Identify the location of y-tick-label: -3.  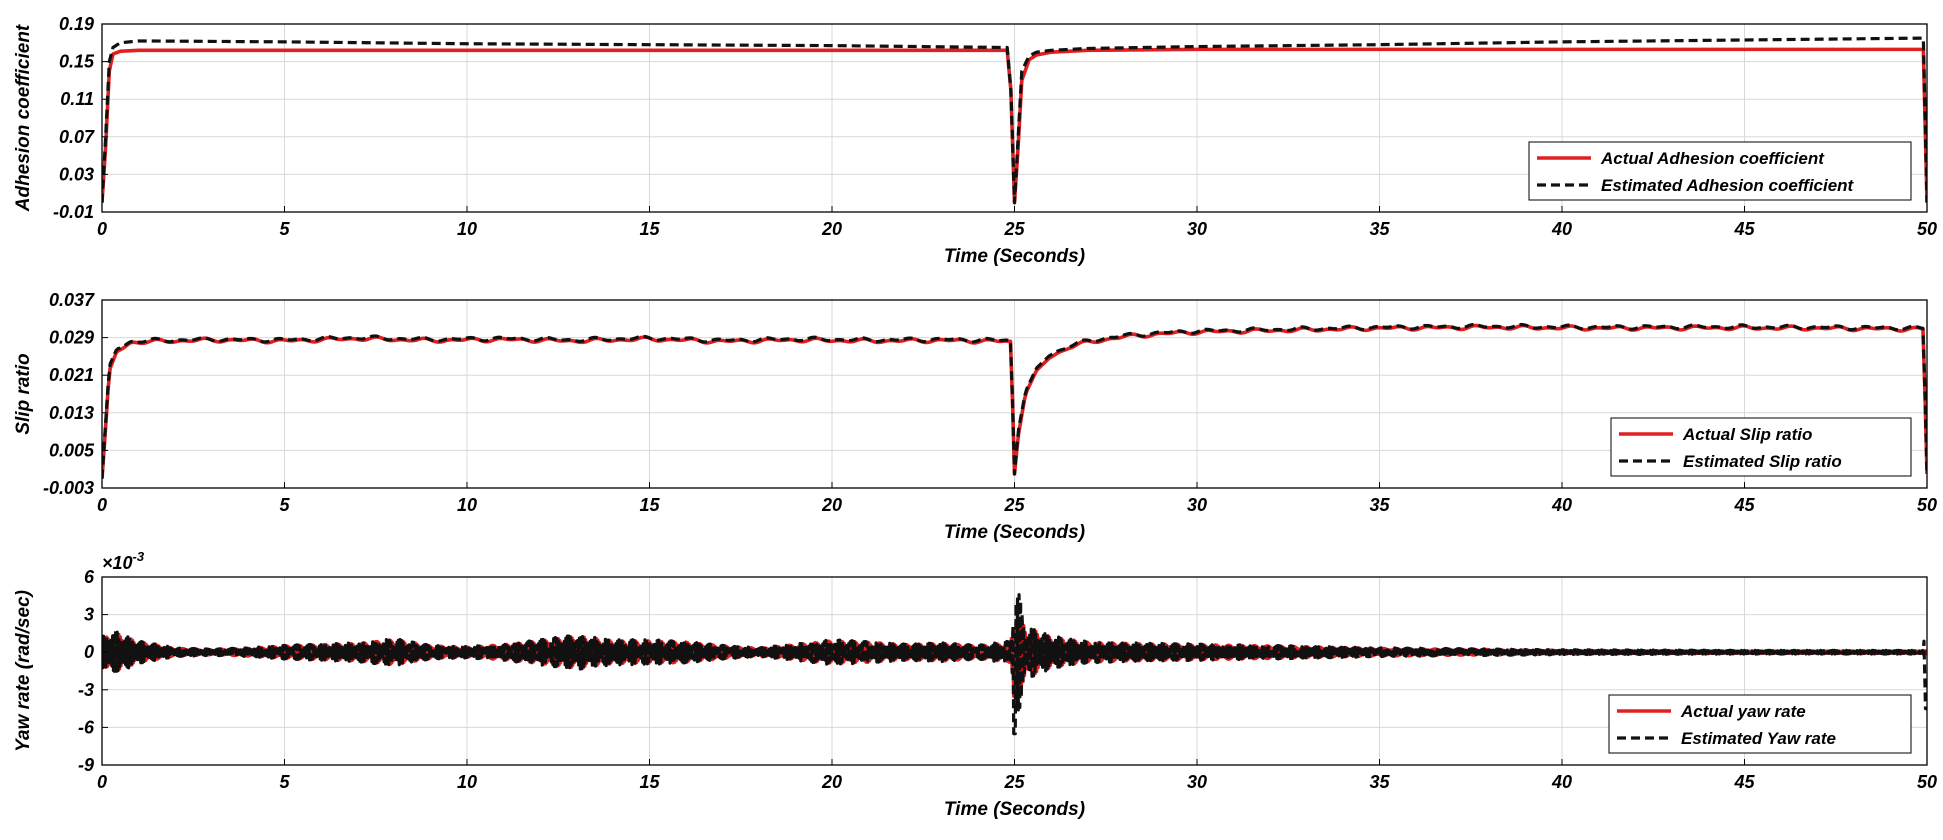
(86, 690).